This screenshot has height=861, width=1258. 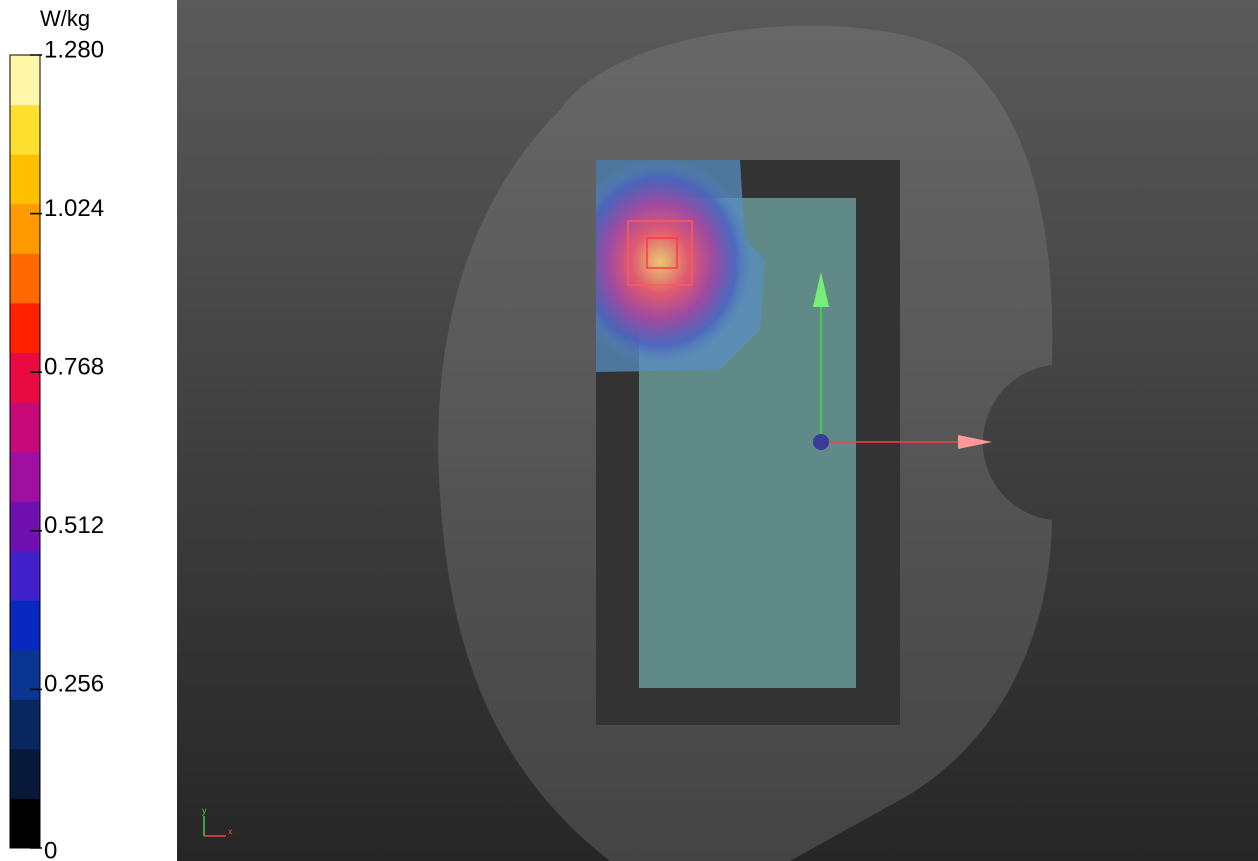 What do you see at coordinates (975, 442) in the screenshot?
I see `x-arrow-head` at bounding box center [975, 442].